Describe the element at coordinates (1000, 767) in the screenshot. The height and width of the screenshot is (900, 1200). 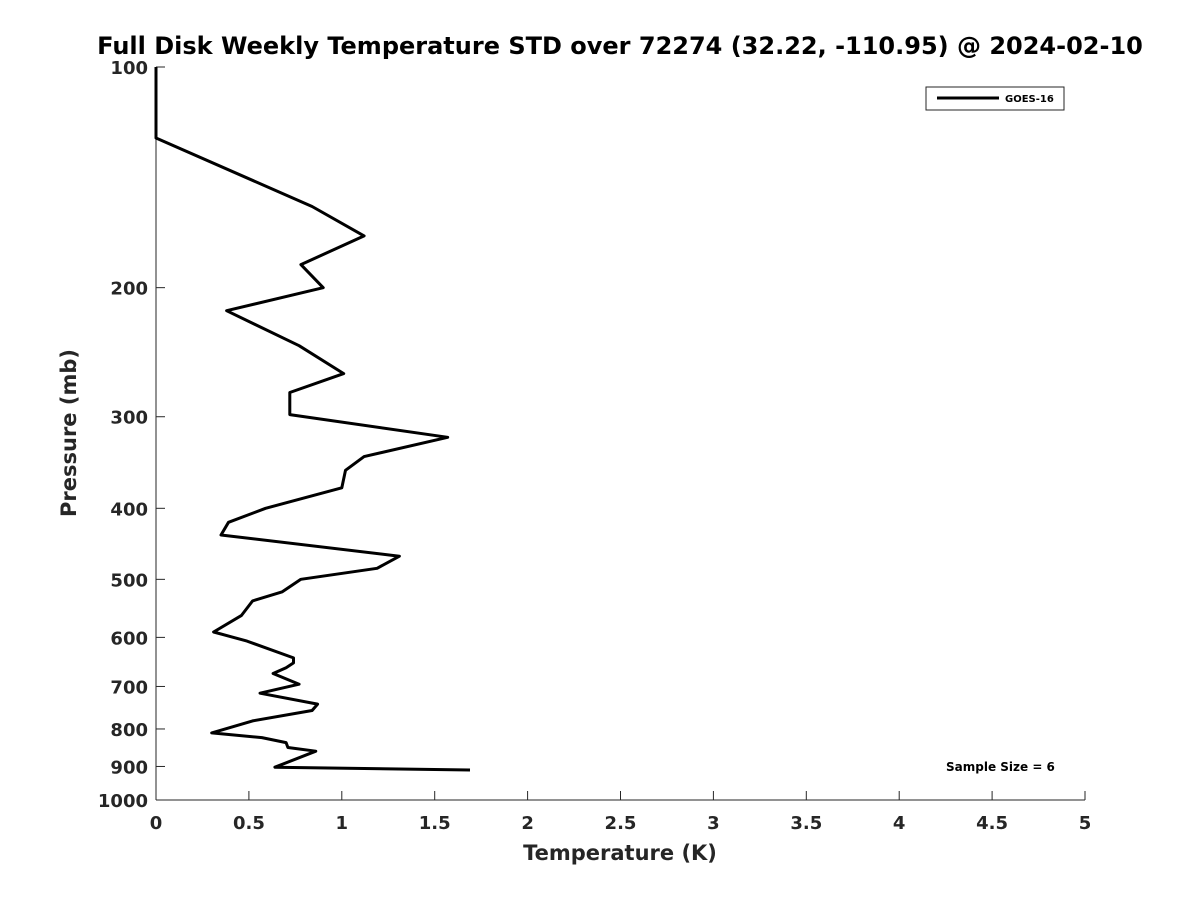
I see `sample-size-annotation: Sample Size = 6` at that location.